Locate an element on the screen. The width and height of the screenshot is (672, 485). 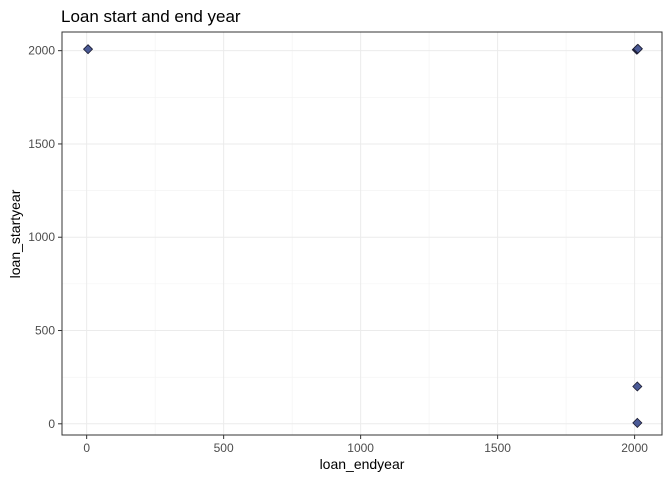
y-tick-label: 500 is located at coordinates (45, 331).